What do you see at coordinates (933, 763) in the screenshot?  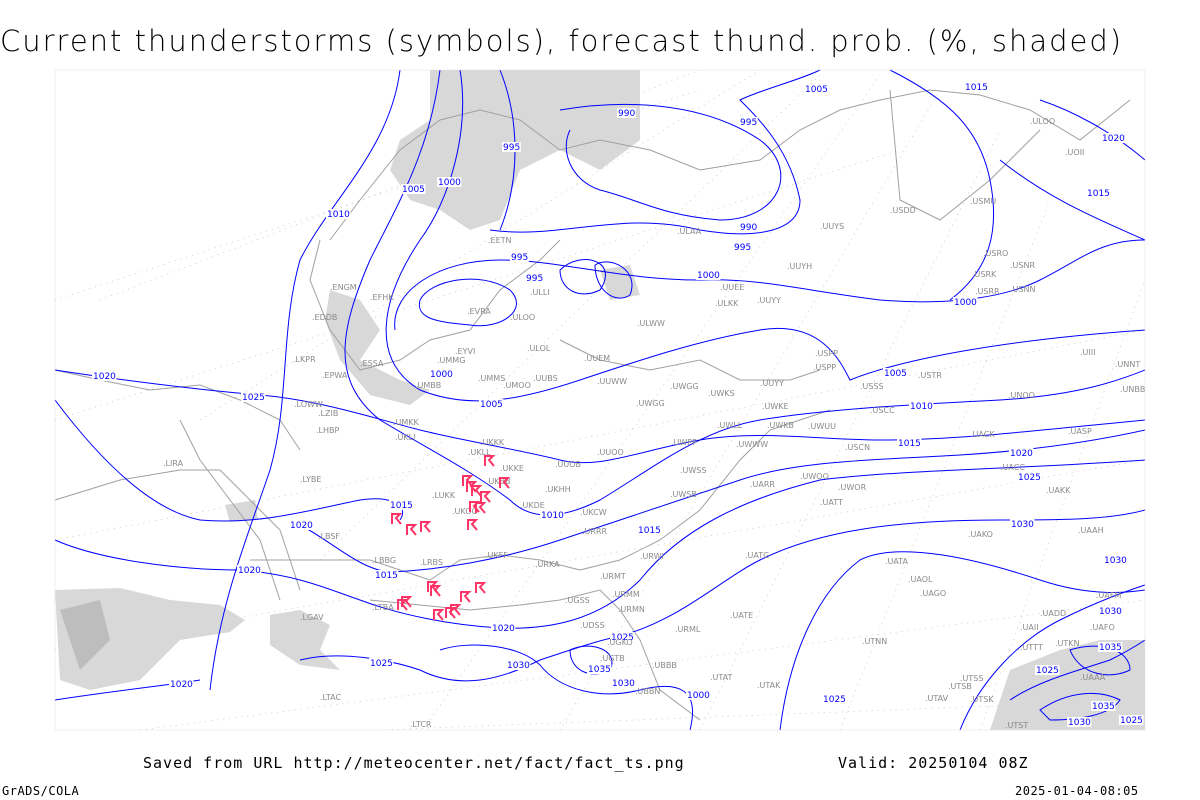 I see `valid-time-text: Valid: 20250104 08Z` at bounding box center [933, 763].